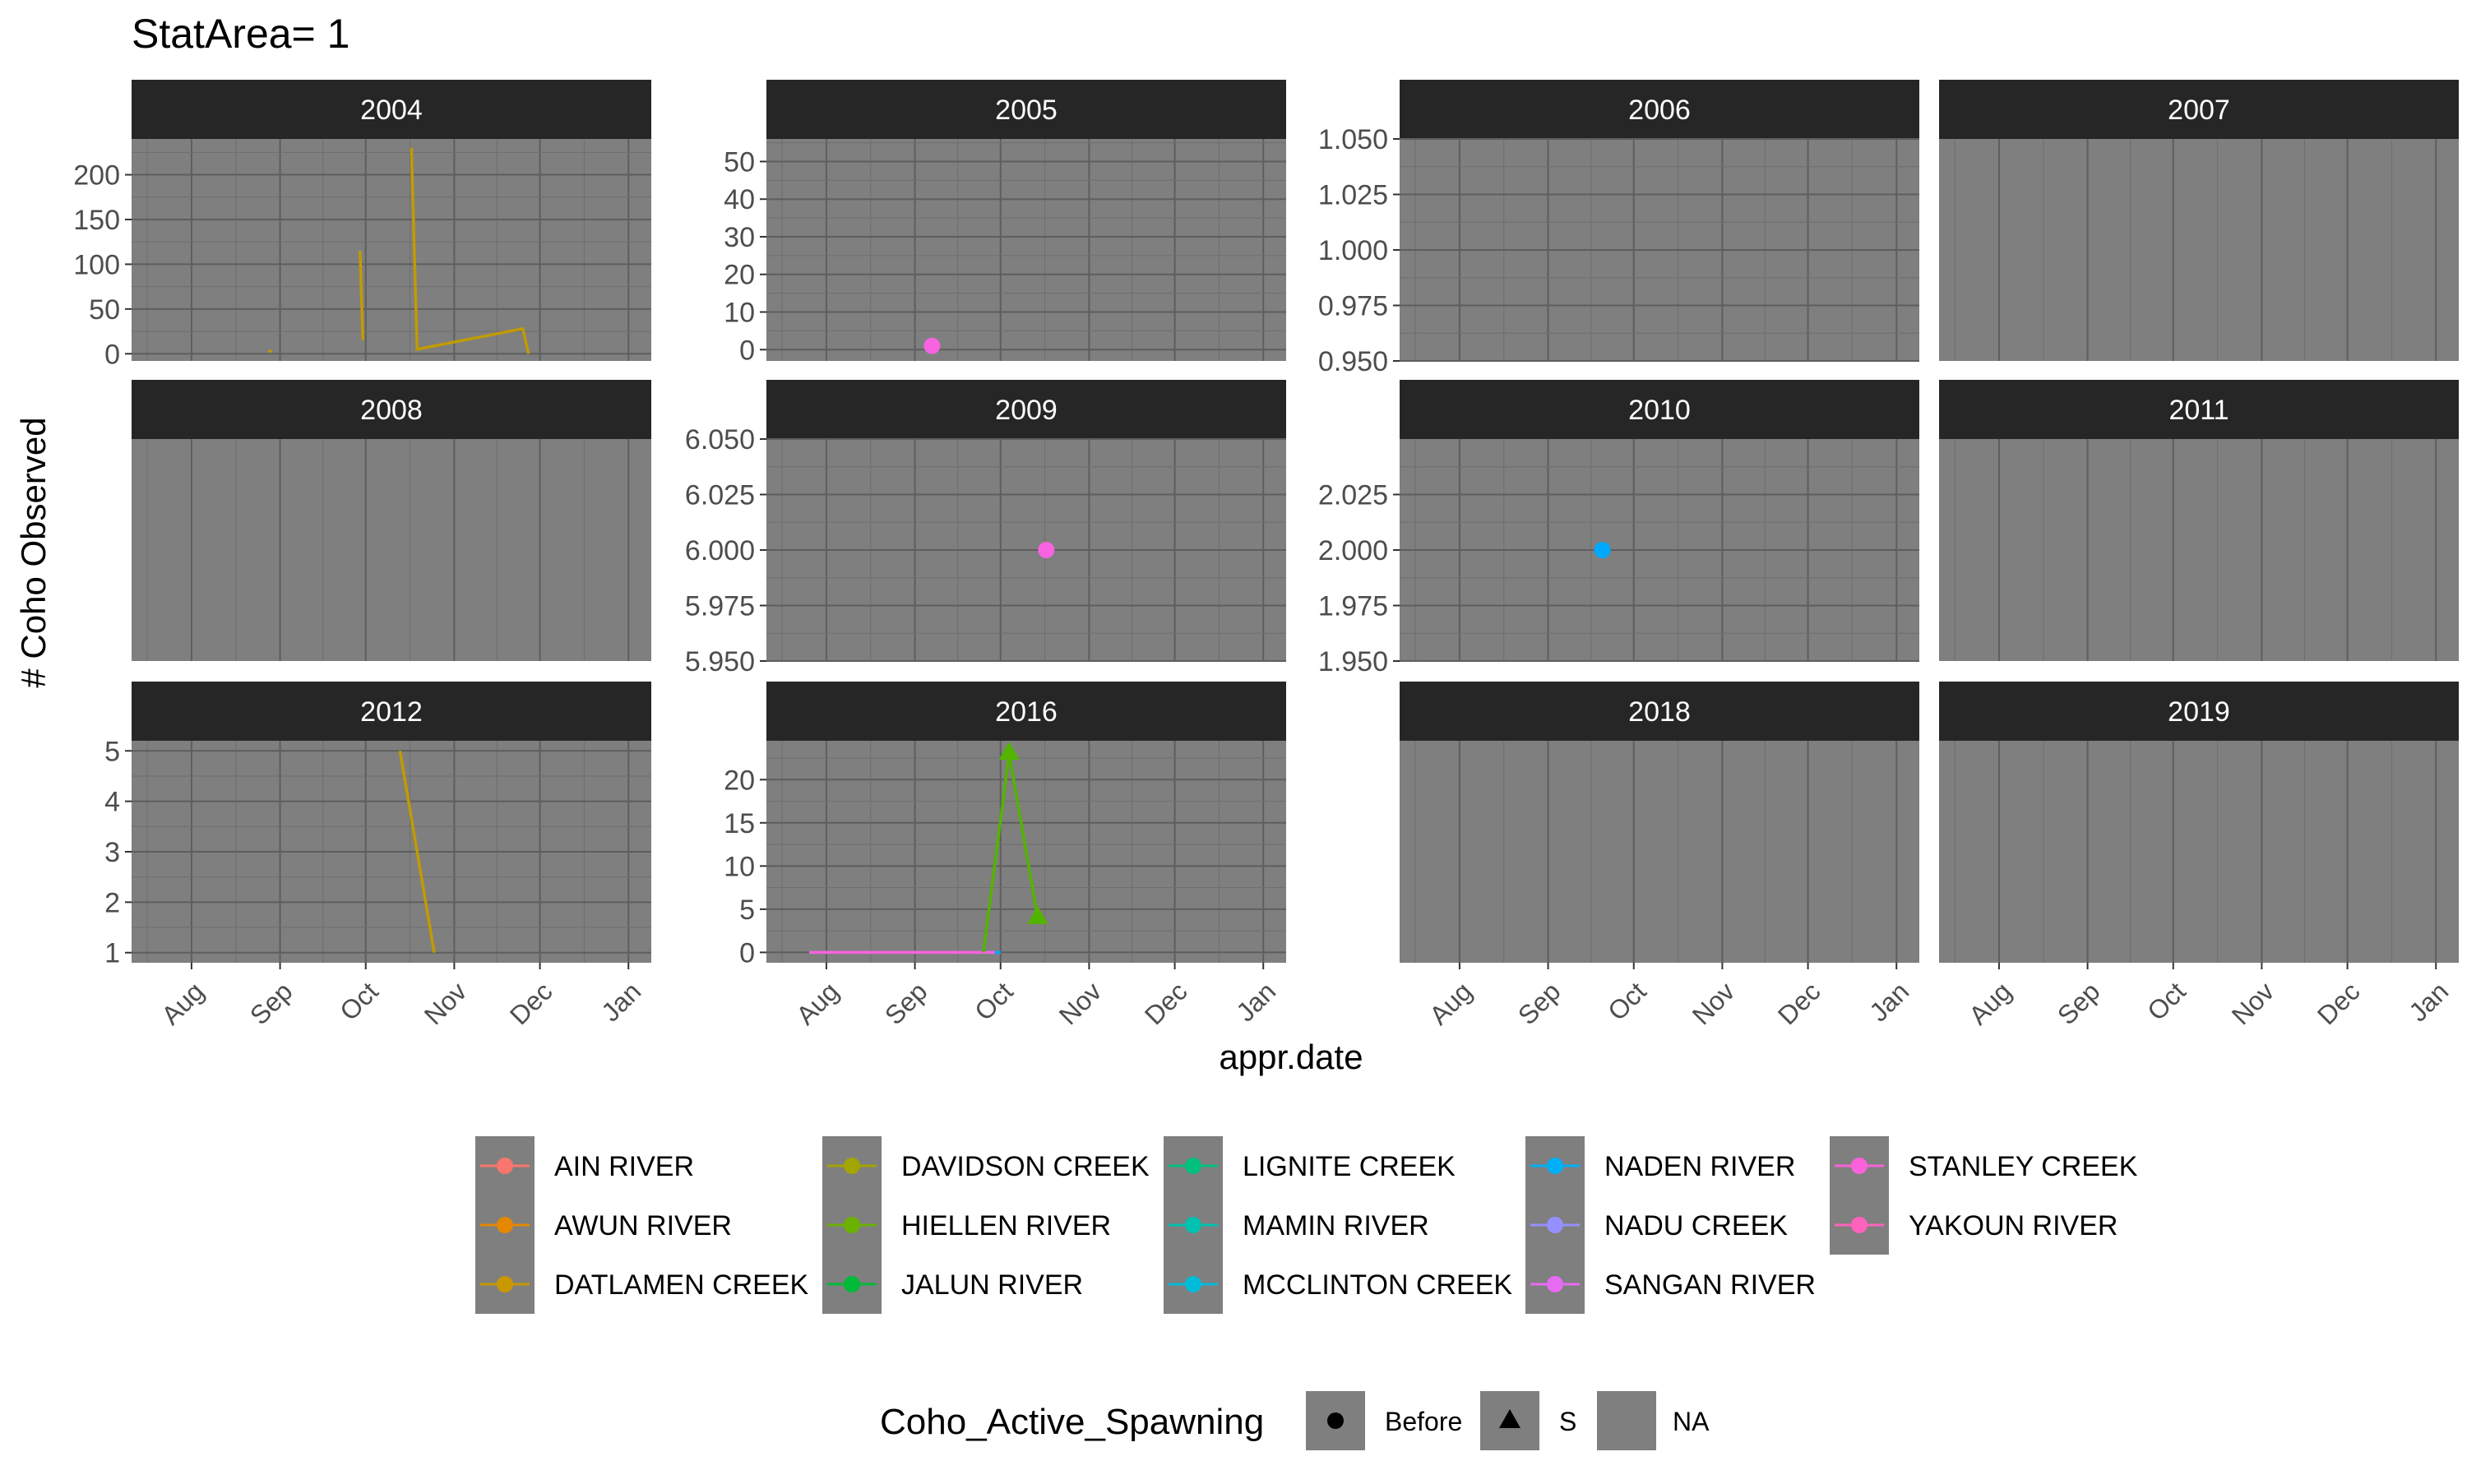 The height and width of the screenshot is (1484, 2467). What do you see at coordinates (1353, 251) in the screenshot?
I see `y-tick-label: 1.000` at bounding box center [1353, 251].